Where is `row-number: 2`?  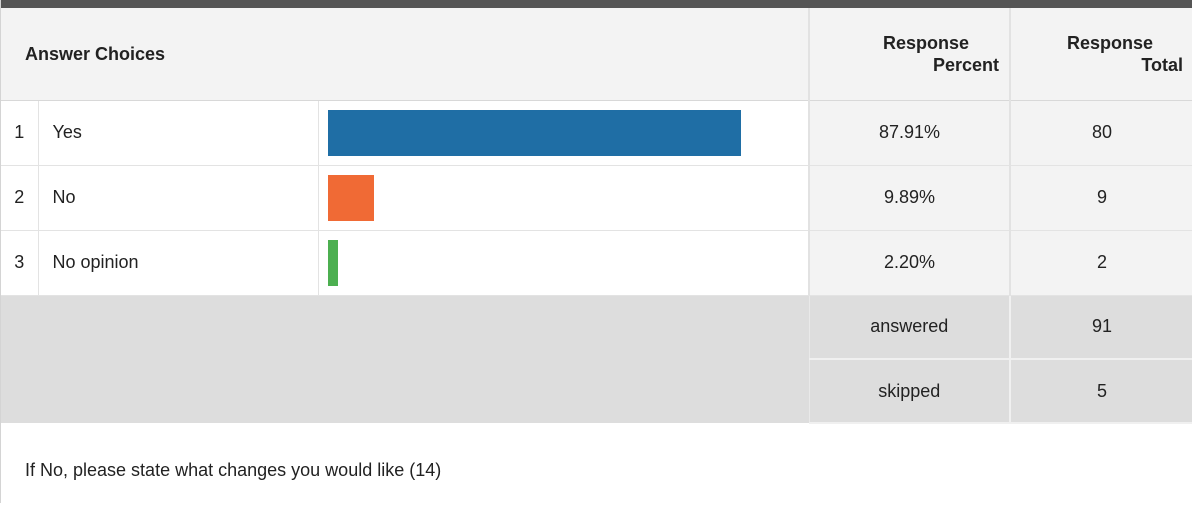 row-number: 2 is located at coordinates (20, 198).